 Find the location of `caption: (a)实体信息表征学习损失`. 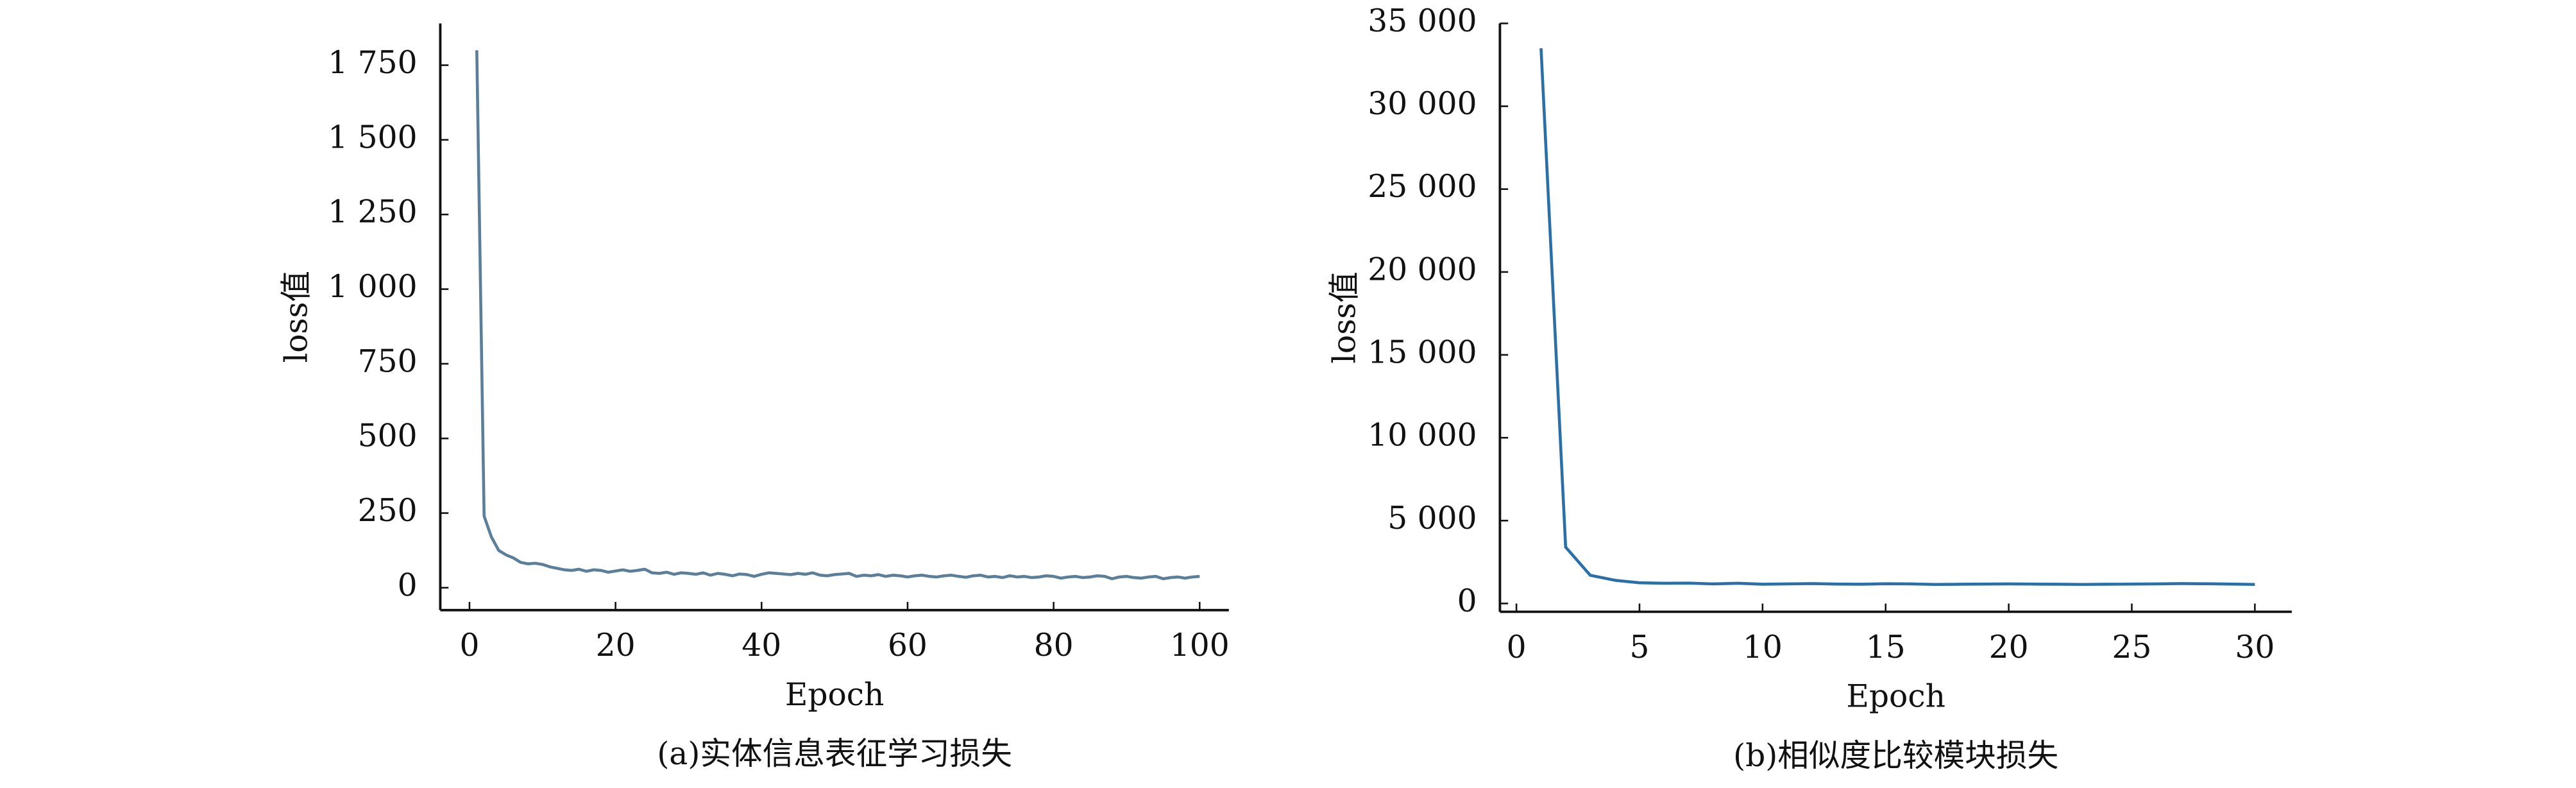

caption: (a)实体信息表征学习损失 is located at coordinates (834, 754).